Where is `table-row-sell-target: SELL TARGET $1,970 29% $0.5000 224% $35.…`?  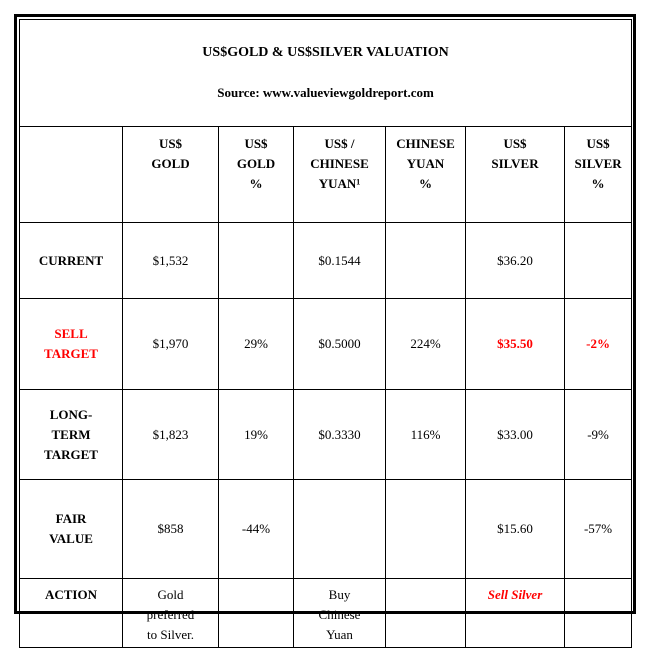 table-row-sell-target: SELL TARGET $1,970 29% $0.5000 224% $35.… is located at coordinates (326, 344).